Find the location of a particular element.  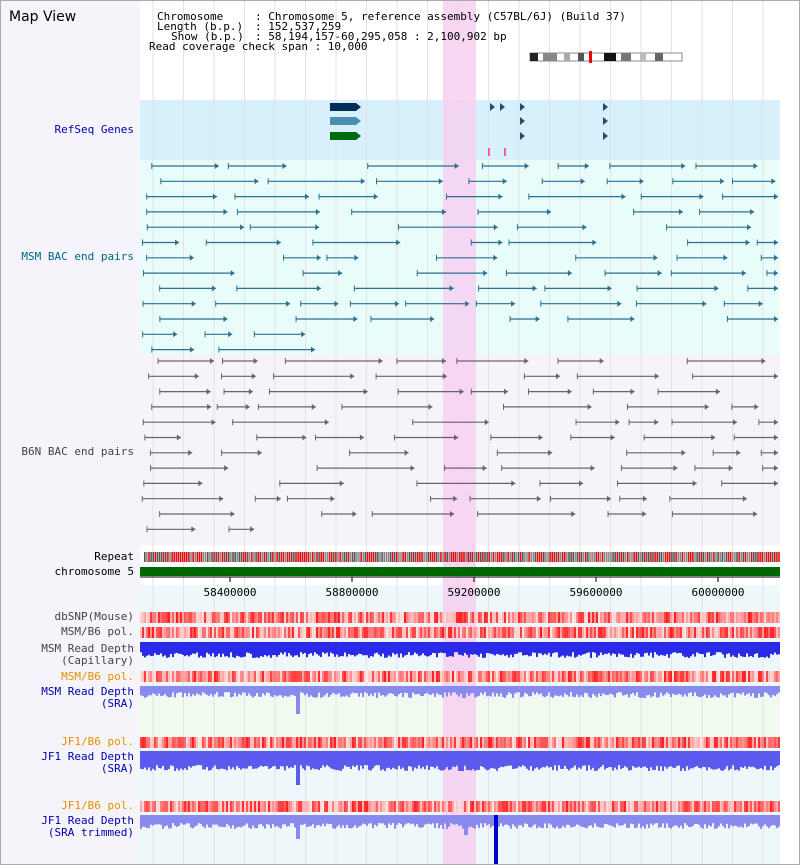

track-label-b6n-bac: B6N BAC end pairs is located at coordinates (77, 451).